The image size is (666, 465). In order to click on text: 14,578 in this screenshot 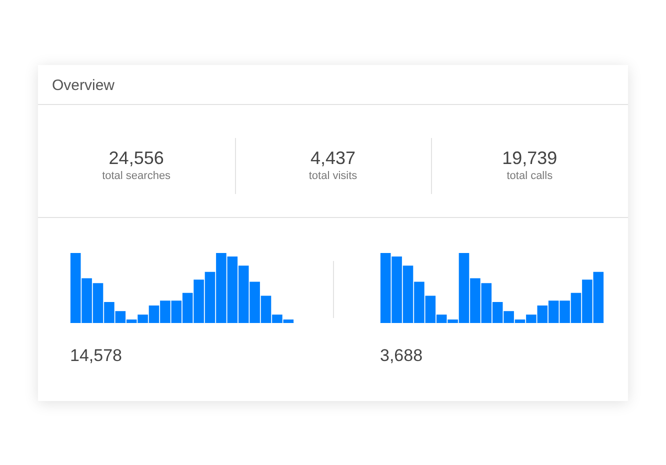, I will do `click(96, 356)`.